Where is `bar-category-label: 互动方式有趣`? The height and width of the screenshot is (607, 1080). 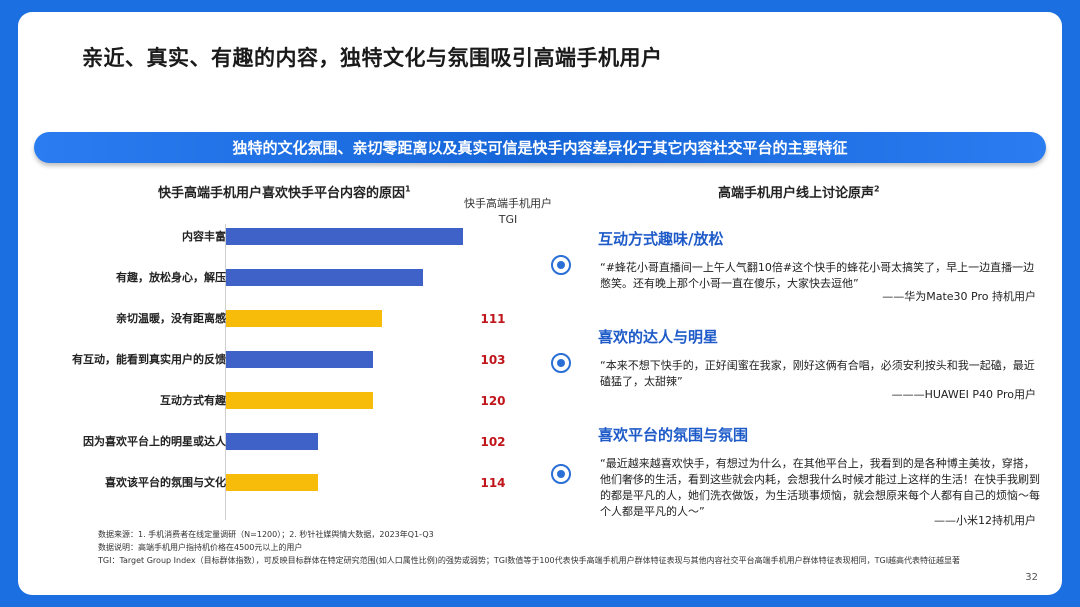 bar-category-label: 互动方式有趣 is located at coordinates (193, 400).